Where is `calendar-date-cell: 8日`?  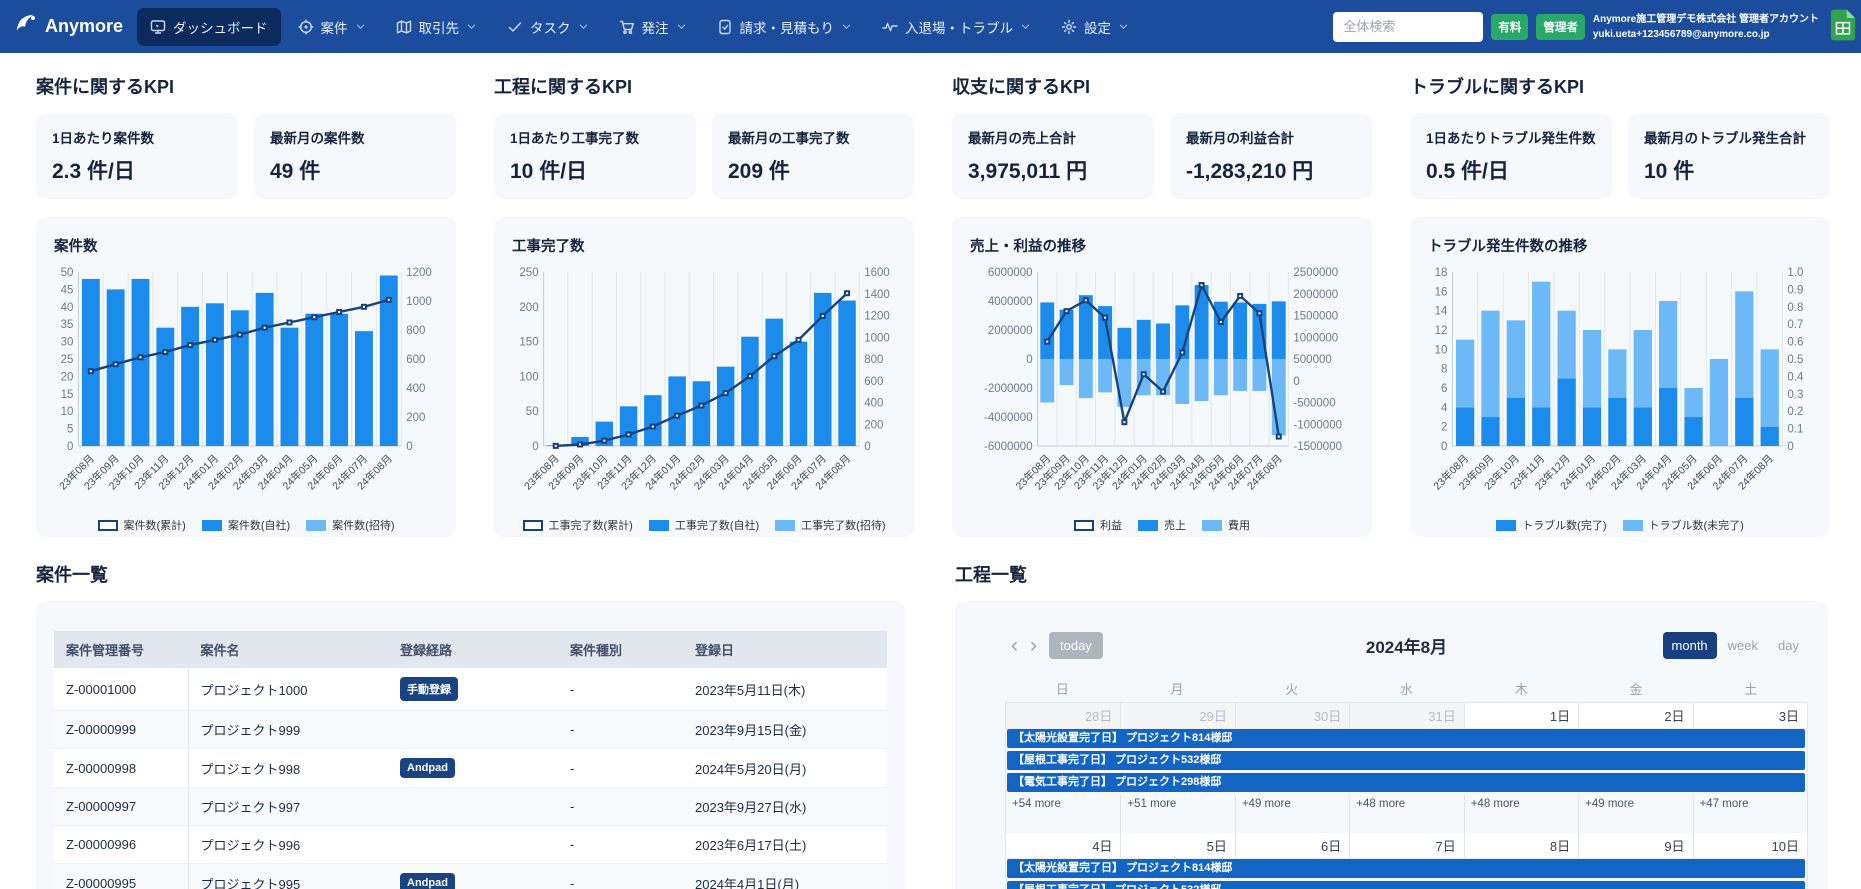
calendar-date-cell: 8日 is located at coordinates (1521, 845).